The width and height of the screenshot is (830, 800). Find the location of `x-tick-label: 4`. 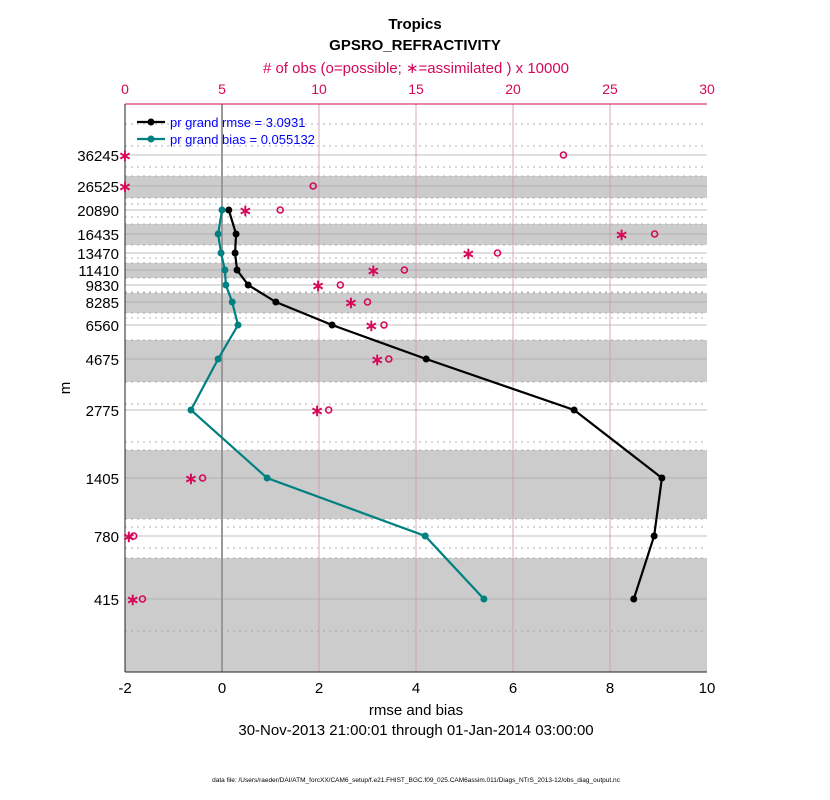

x-tick-label: 4 is located at coordinates (416, 688).